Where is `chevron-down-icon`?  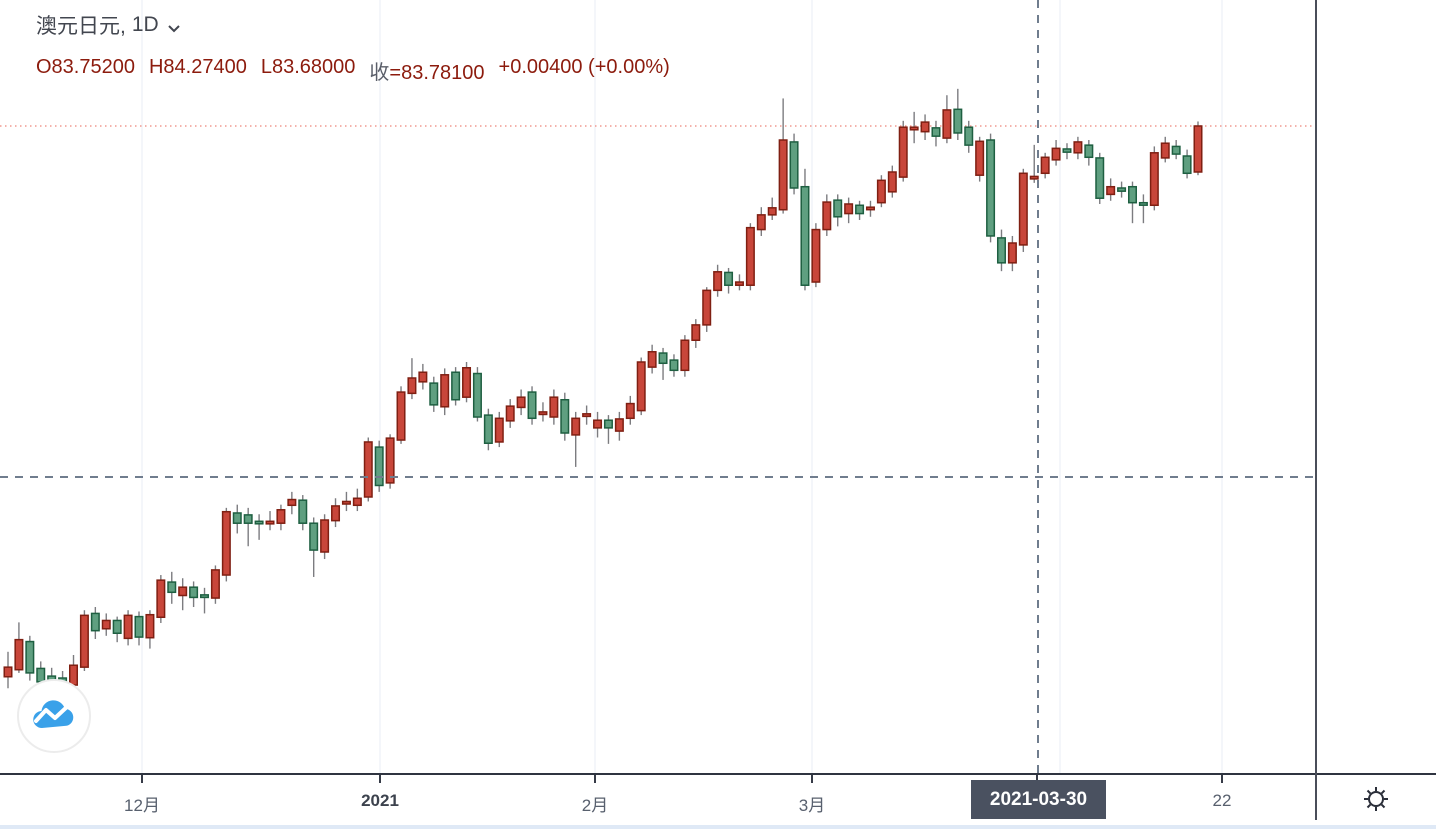 chevron-down-icon is located at coordinates (174, 27).